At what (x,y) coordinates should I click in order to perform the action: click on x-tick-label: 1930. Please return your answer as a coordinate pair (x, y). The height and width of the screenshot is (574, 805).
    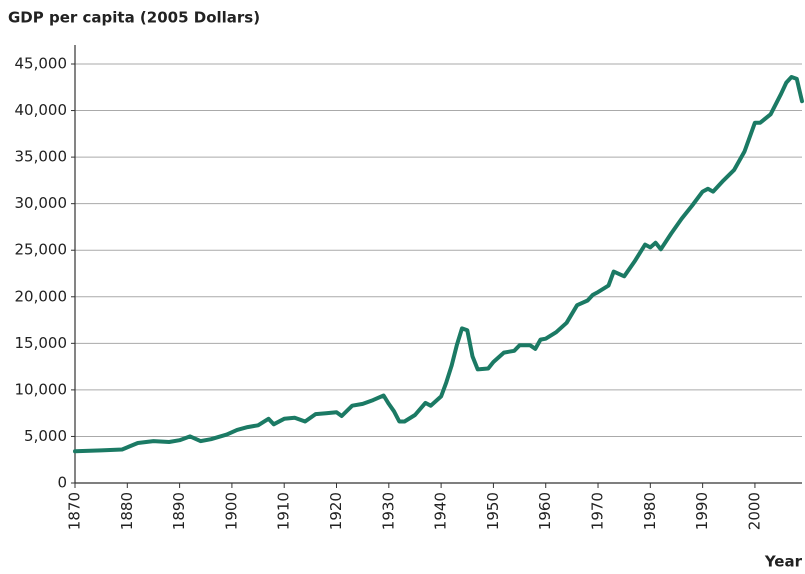
    Looking at the image, I should click on (388, 511).